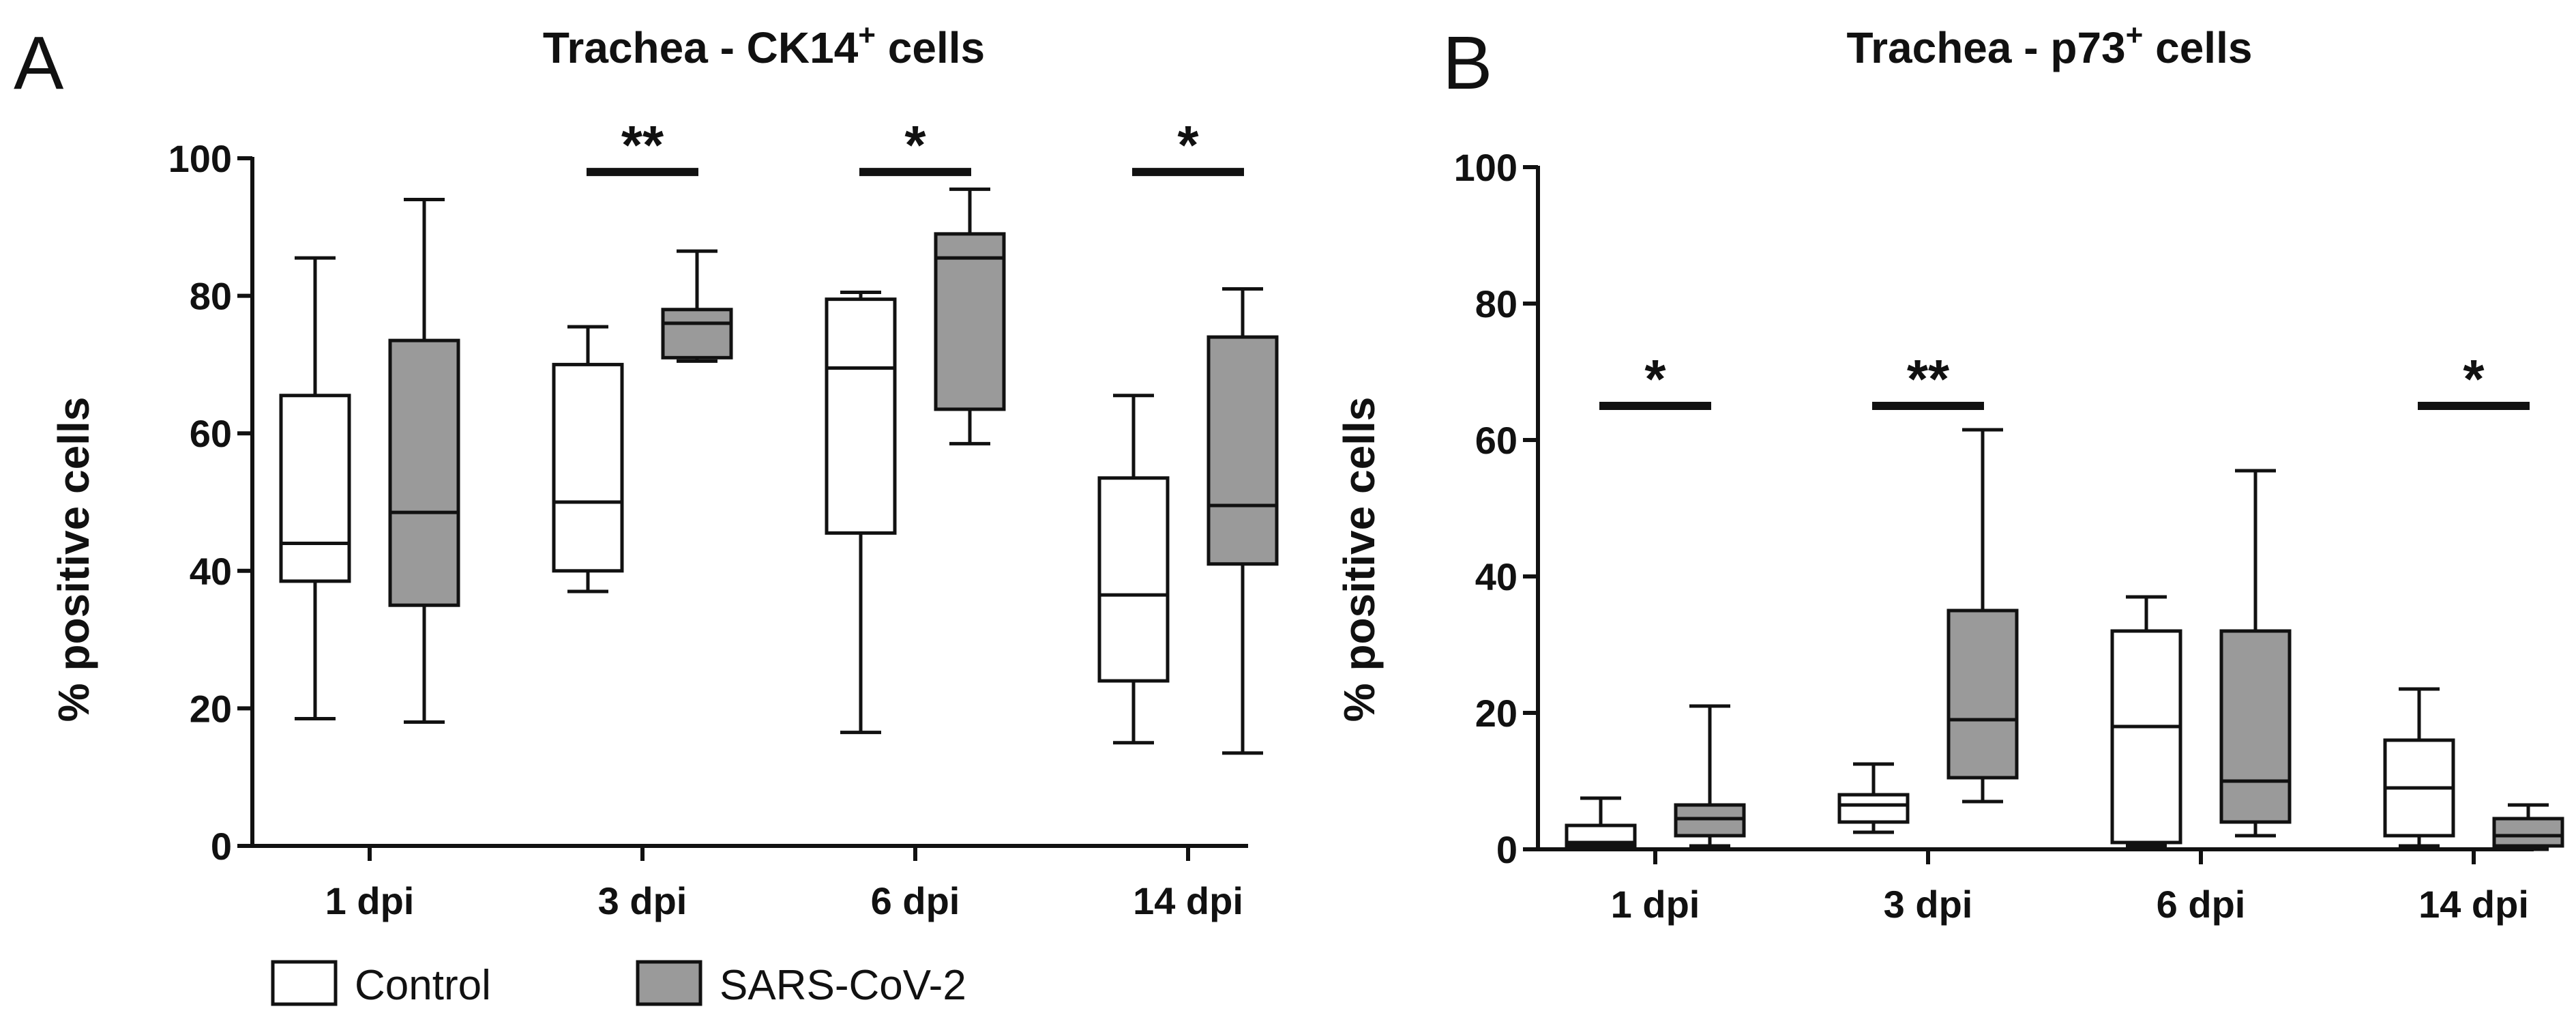  What do you see at coordinates (1486, 167) in the screenshot?
I see `panel-b-y-tick-label: 100` at bounding box center [1486, 167].